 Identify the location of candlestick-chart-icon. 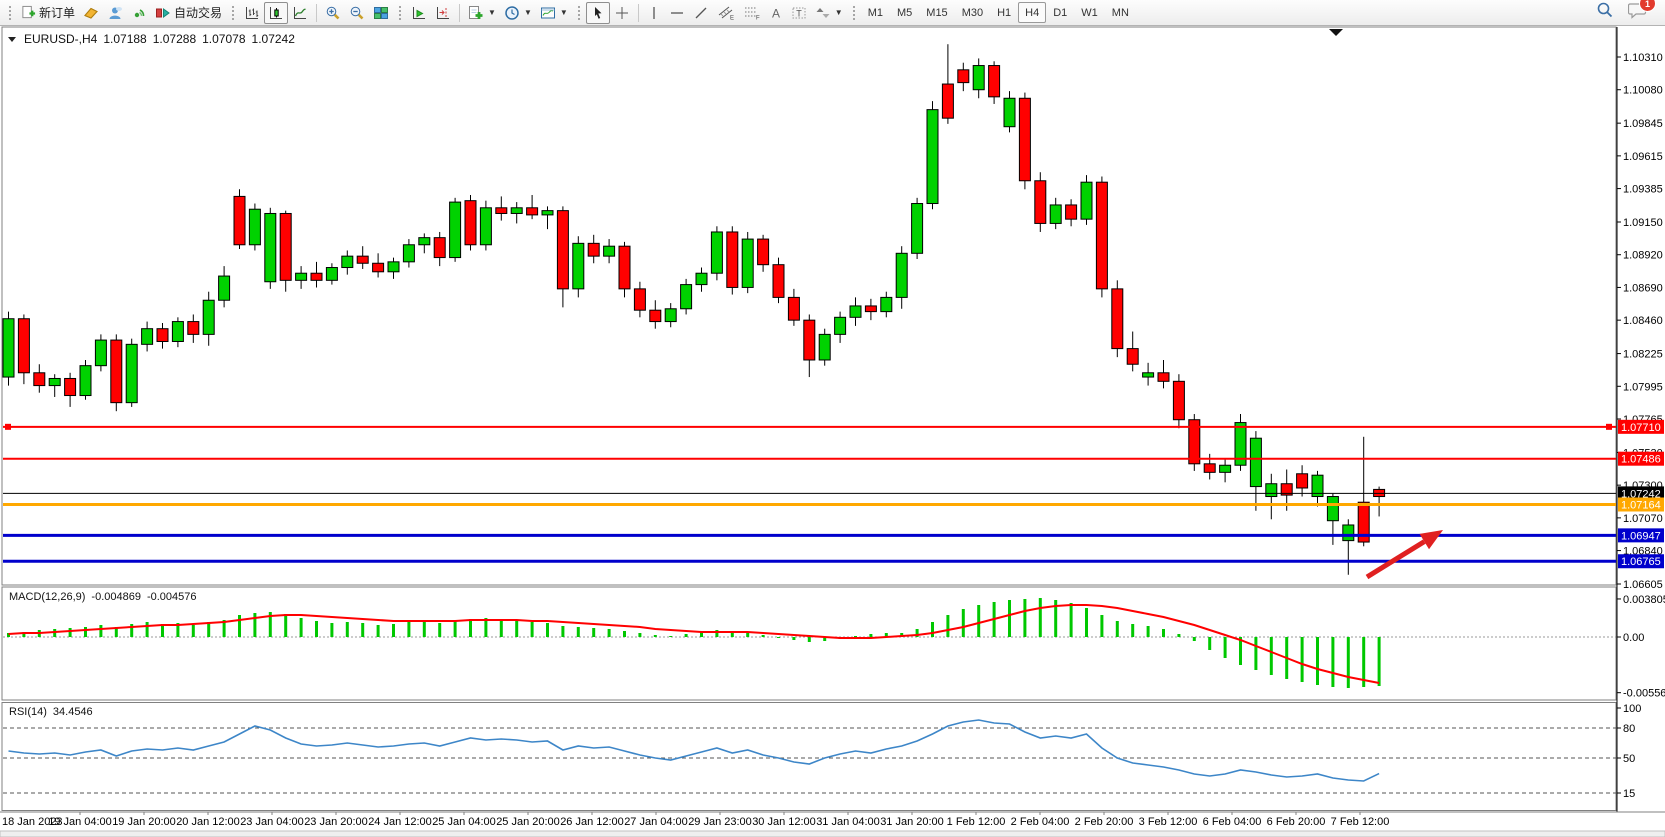
(276, 13).